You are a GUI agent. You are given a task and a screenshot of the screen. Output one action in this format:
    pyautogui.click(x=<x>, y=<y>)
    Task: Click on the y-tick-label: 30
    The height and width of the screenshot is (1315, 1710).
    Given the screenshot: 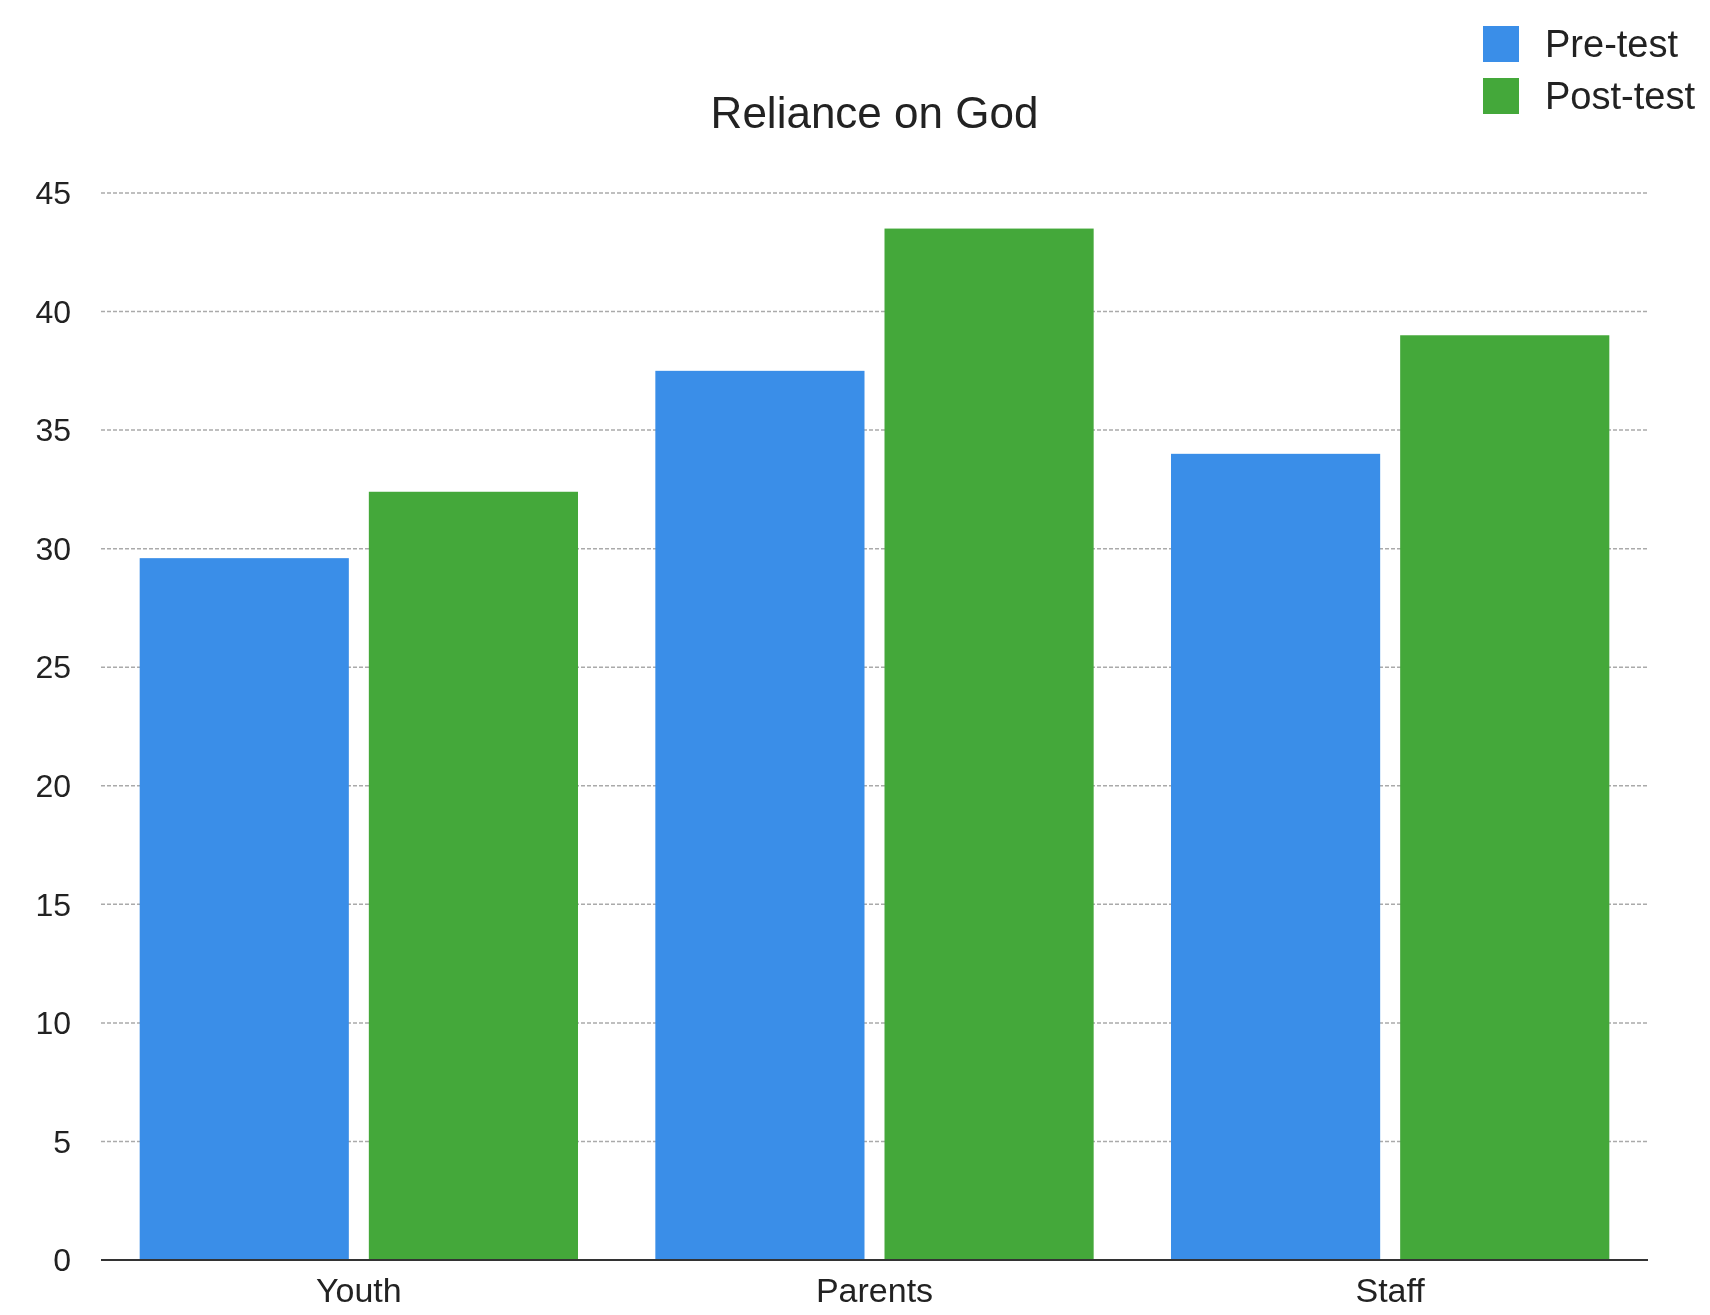 What is the action you would take?
    pyautogui.click(x=53, y=548)
    